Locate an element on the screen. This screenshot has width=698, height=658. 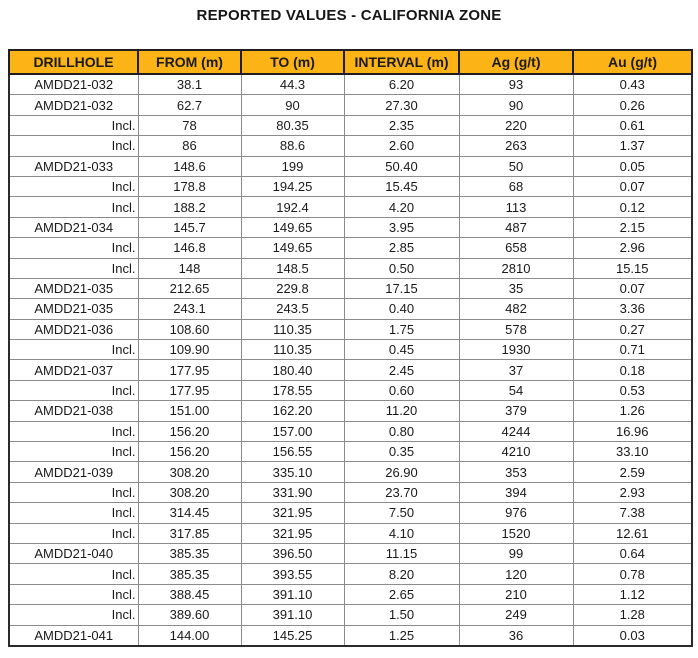
cell-ag: 1930 is located at coordinates (516, 350).